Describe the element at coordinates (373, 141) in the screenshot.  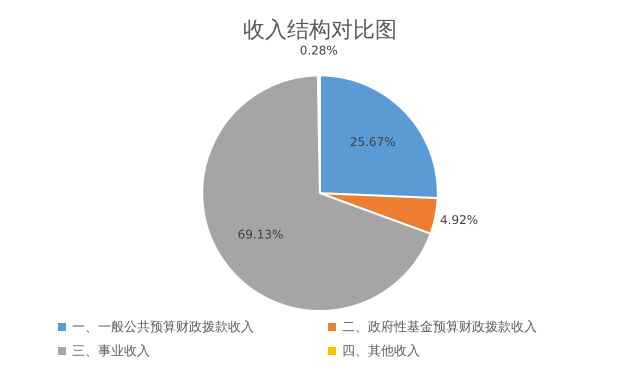
I see `data-label: 25.67%` at that location.